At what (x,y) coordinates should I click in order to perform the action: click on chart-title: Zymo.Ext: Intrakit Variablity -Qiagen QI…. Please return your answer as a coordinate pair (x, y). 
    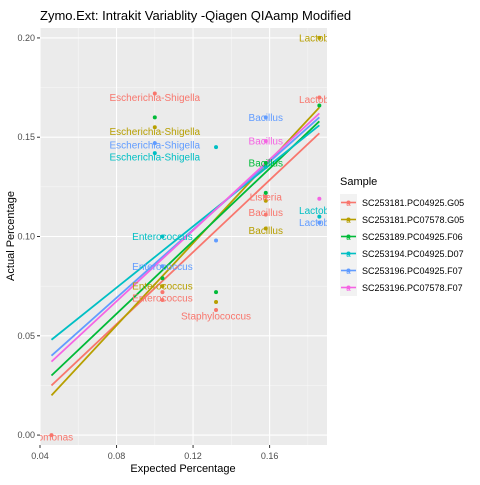
    Looking at the image, I should click on (195, 15).